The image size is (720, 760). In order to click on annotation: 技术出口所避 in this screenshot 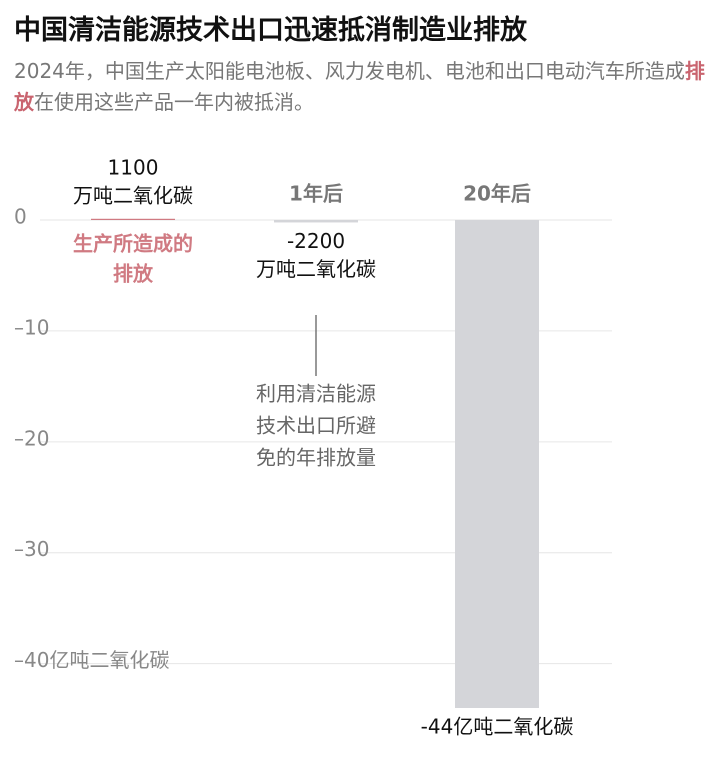, I will do `click(316, 426)`.